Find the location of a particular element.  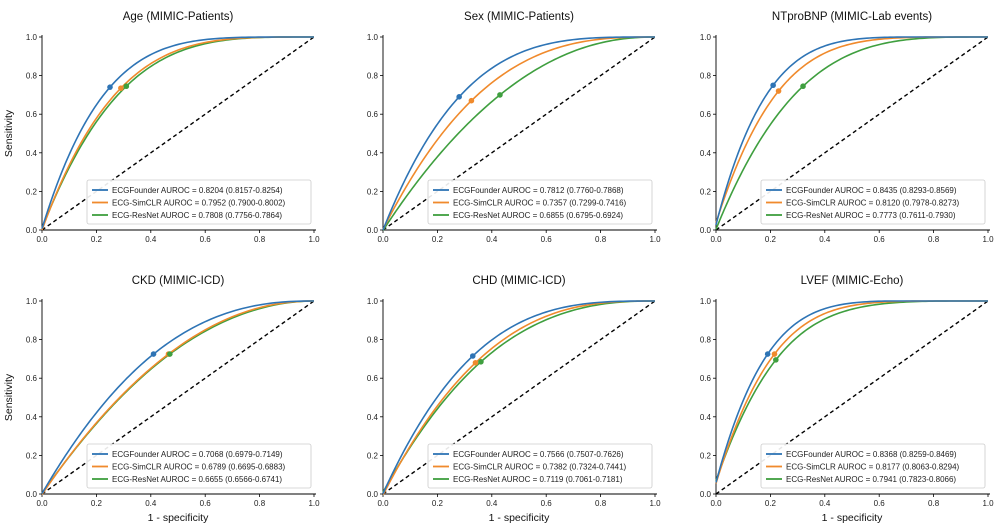

roc-curve-ecg-simclr is located at coordinates (518, 397).